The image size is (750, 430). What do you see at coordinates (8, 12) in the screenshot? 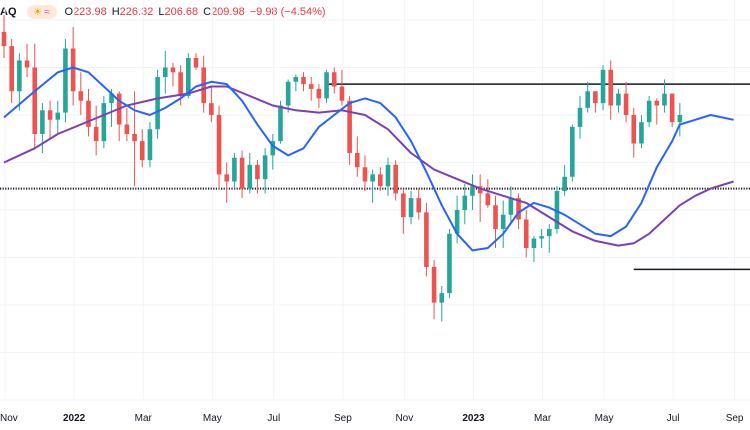
I see `symbol-label: AQ` at bounding box center [8, 12].